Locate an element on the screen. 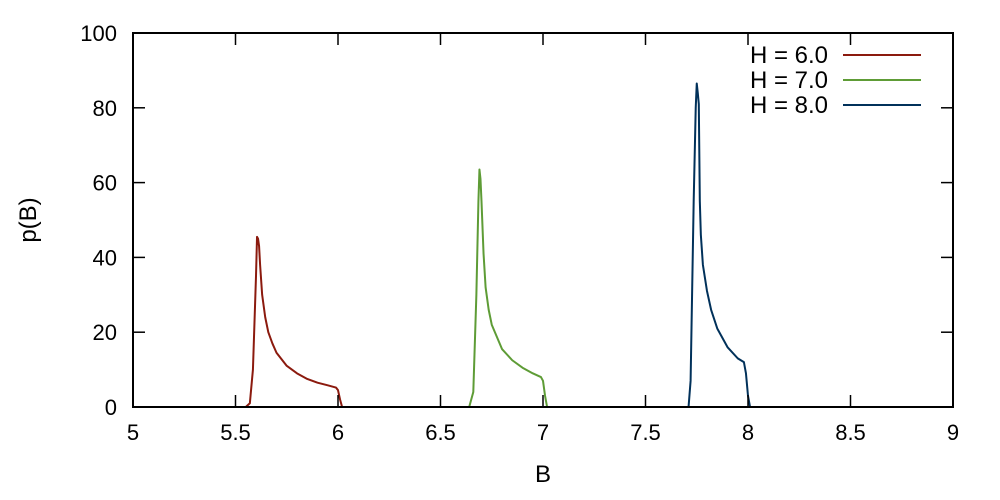 This screenshot has height=500, width=1000. legend-label-1: H = 6.0 is located at coordinates (789, 55).